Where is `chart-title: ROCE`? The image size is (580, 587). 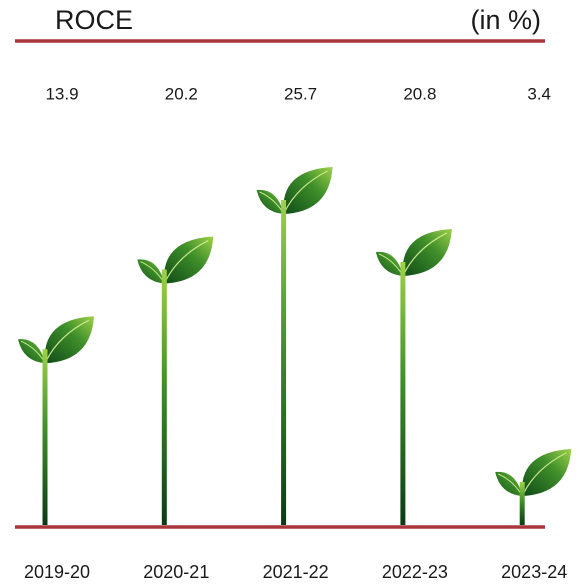
chart-title: ROCE is located at coordinates (94, 20).